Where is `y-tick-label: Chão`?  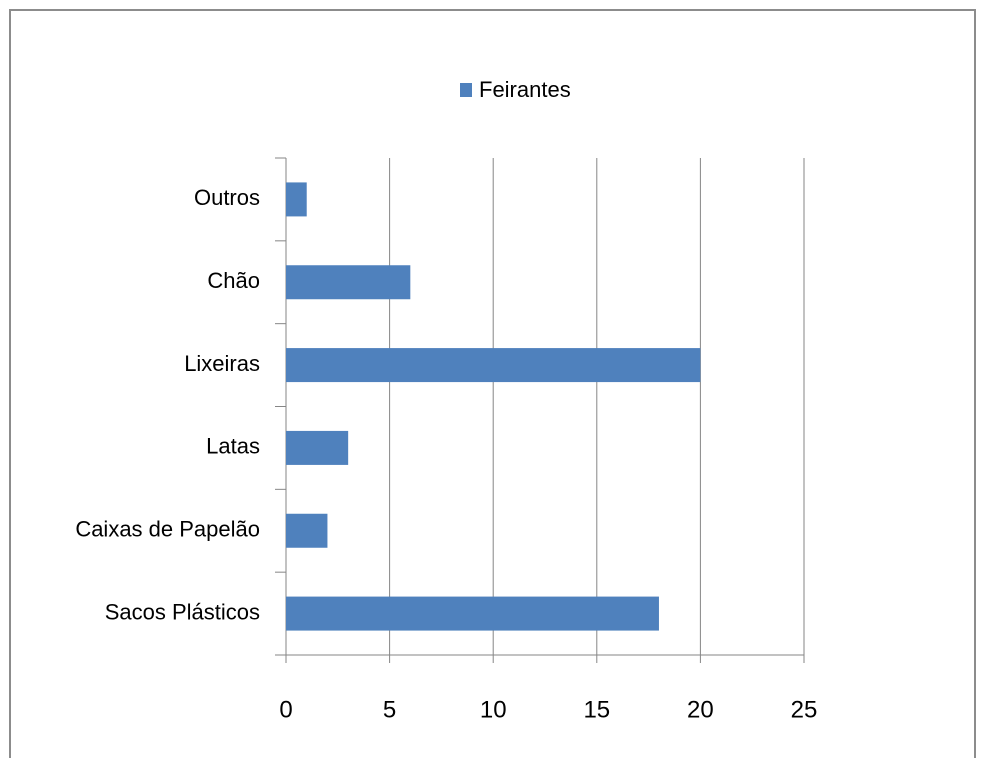 y-tick-label: Chão is located at coordinates (233, 280).